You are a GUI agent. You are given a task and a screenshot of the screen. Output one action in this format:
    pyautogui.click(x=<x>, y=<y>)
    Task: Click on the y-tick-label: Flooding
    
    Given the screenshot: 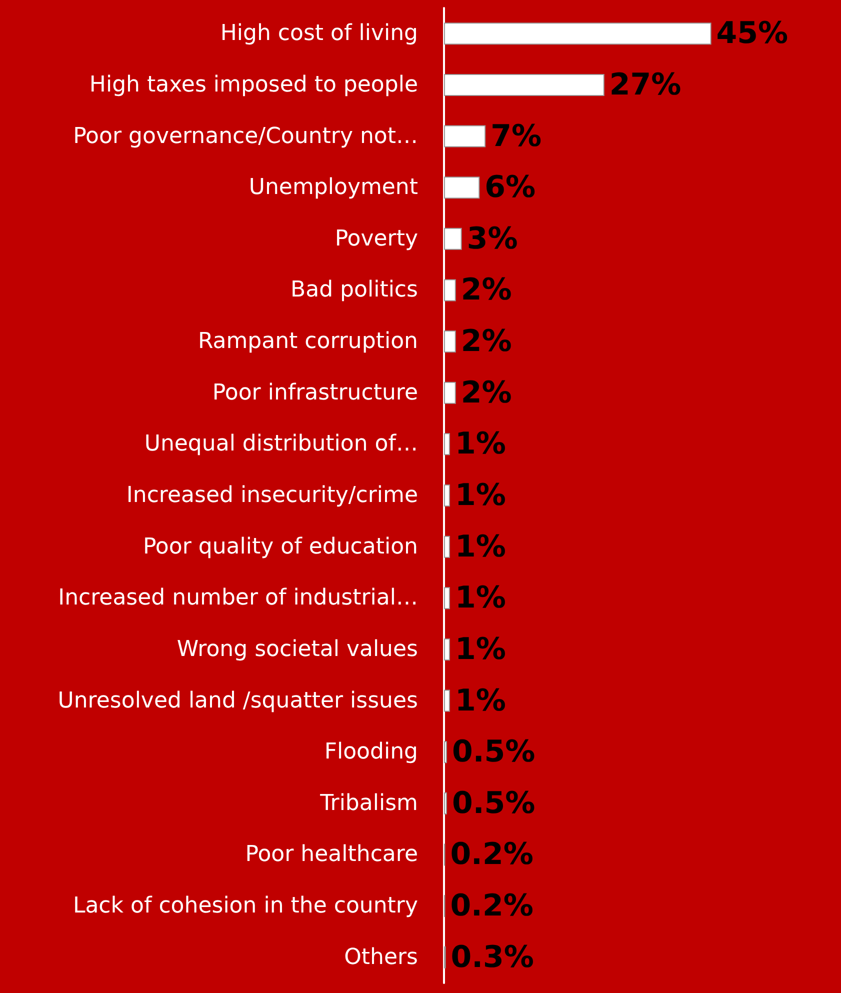 What is the action you would take?
    pyautogui.click(x=371, y=752)
    